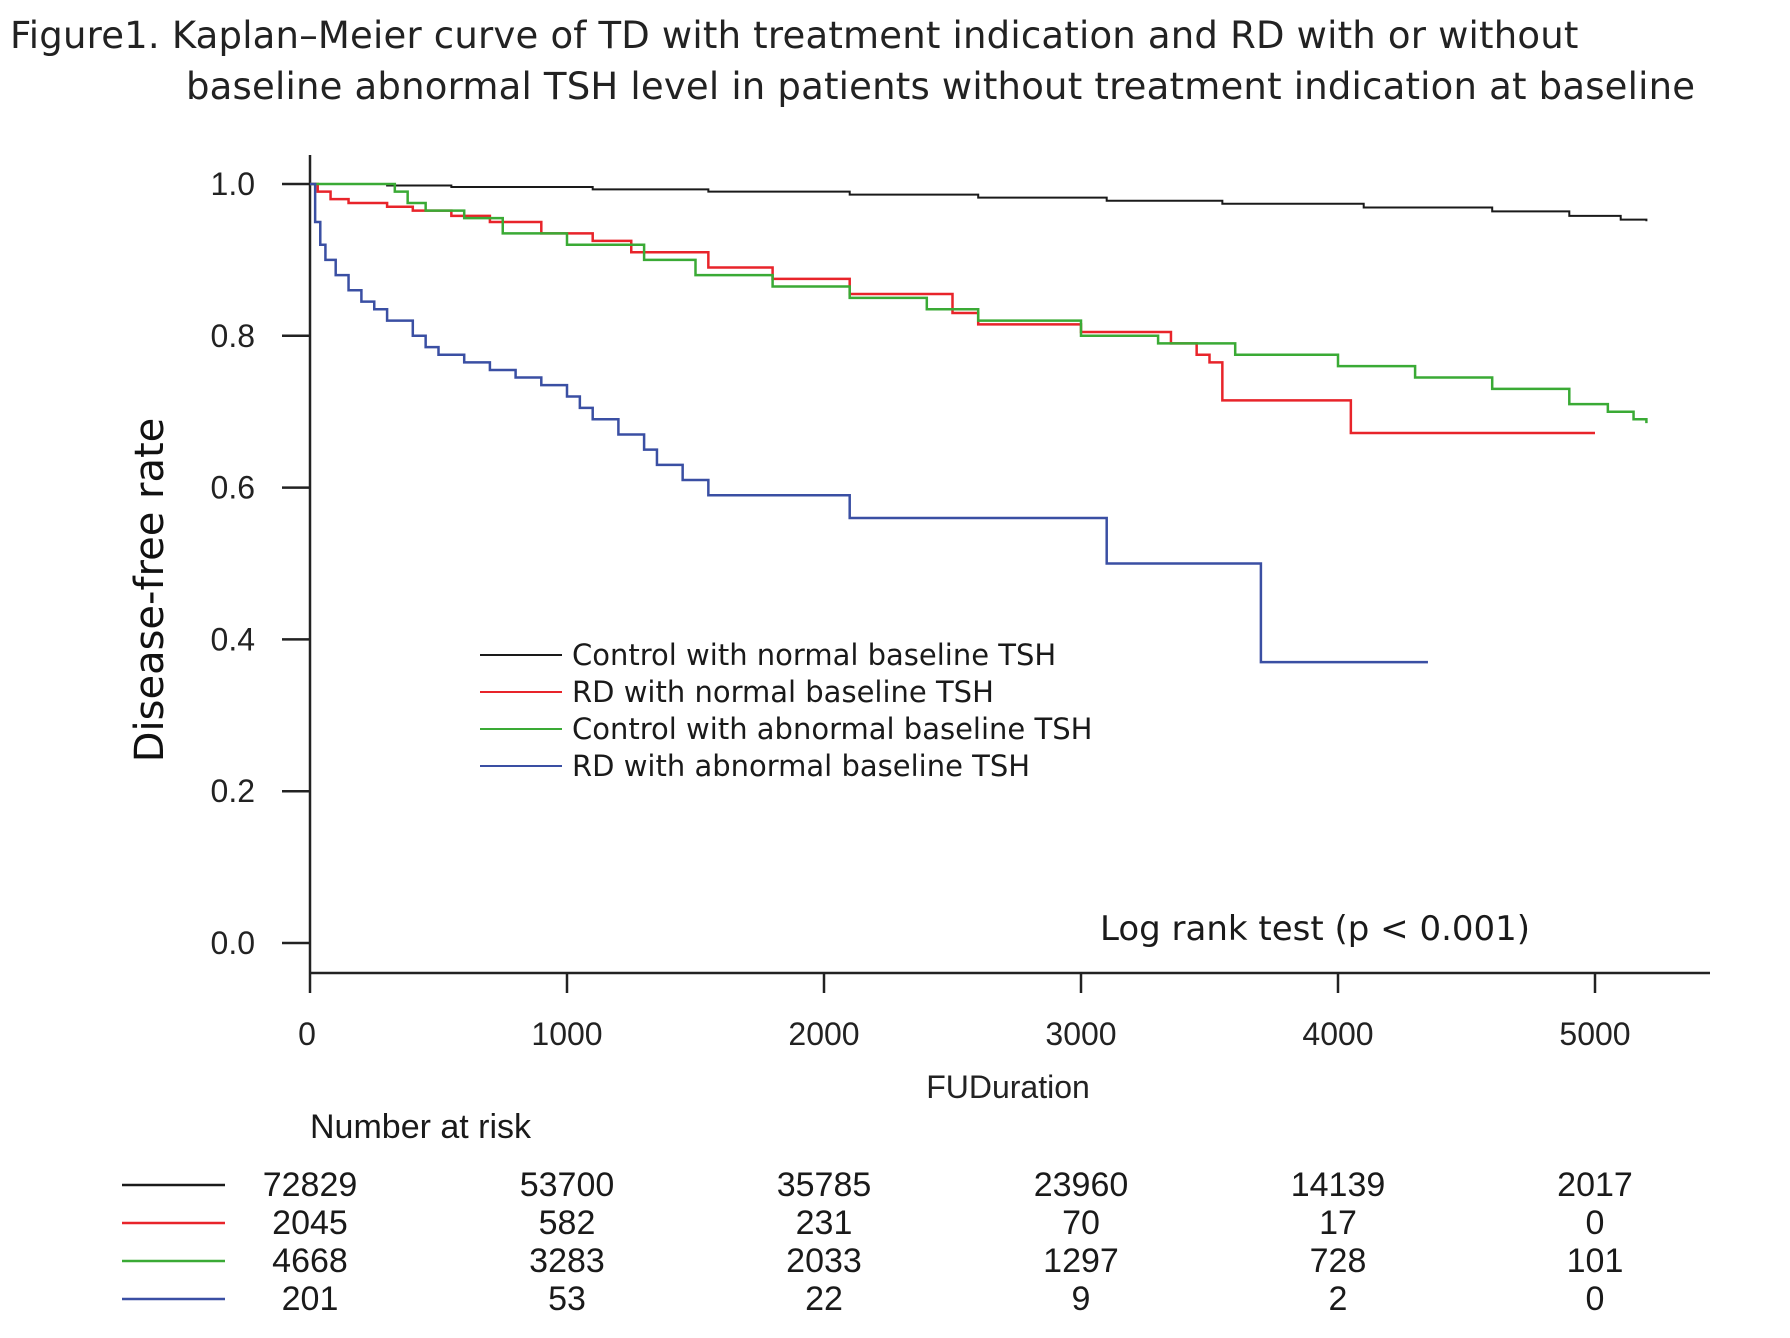  What do you see at coordinates (824, 1223) in the screenshot?
I see `risk-count: 231` at bounding box center [824, 1223].